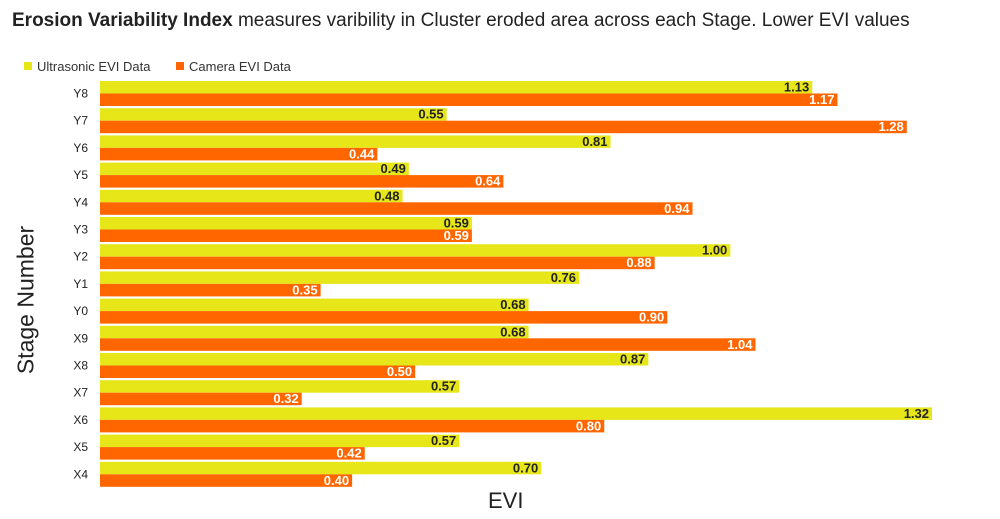  I want to click on camera-bar-x5, so click(232, 453).